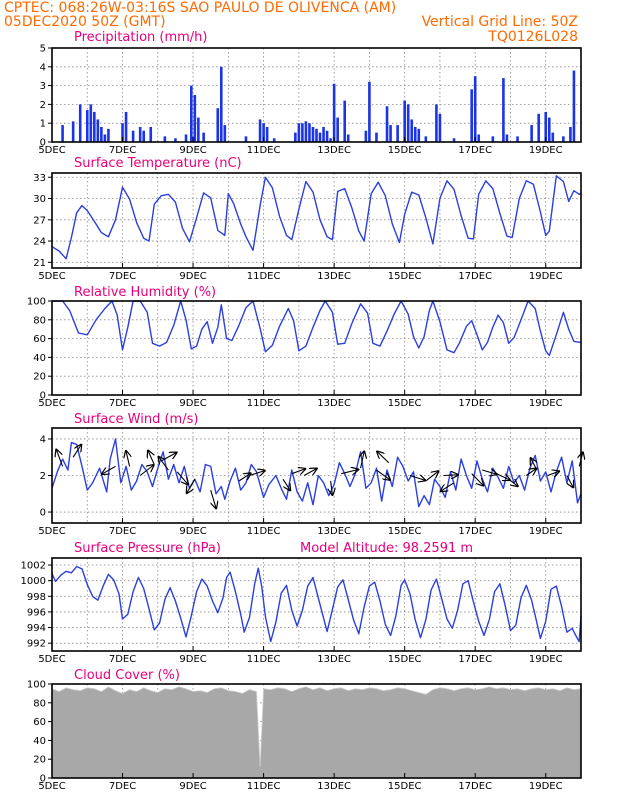 The image size is (618, 800). I want to click on pressure-xtick-label: 9DEC, so click(192, 659).